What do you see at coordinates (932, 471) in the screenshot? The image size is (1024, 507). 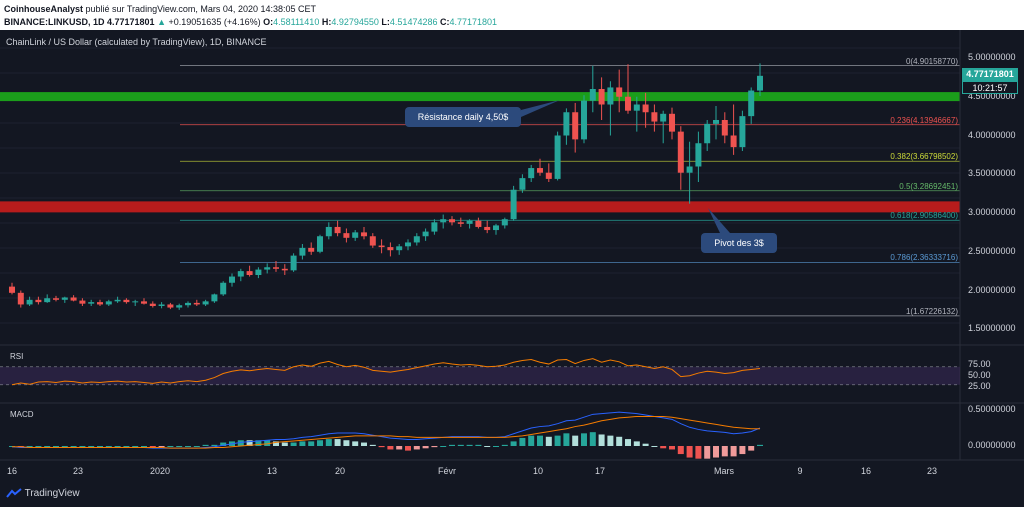 I see `time-axis-label: 23` at bounding box center [932, 471].